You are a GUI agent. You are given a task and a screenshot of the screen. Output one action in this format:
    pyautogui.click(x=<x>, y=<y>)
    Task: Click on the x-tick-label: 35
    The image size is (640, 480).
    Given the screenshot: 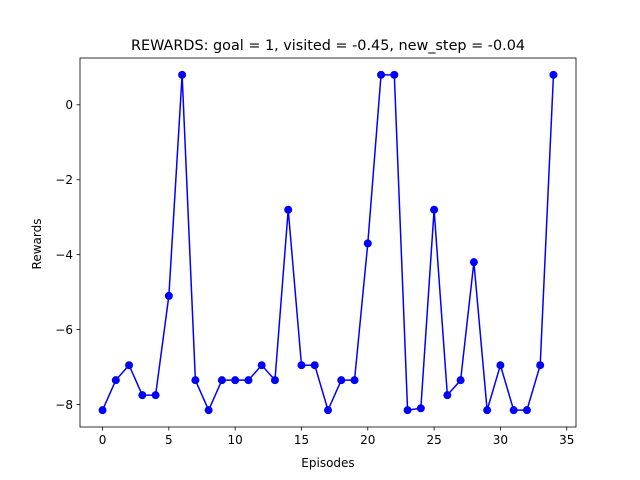 What is the action you would take?
    pyautogui.click(x=566, y=440)
    